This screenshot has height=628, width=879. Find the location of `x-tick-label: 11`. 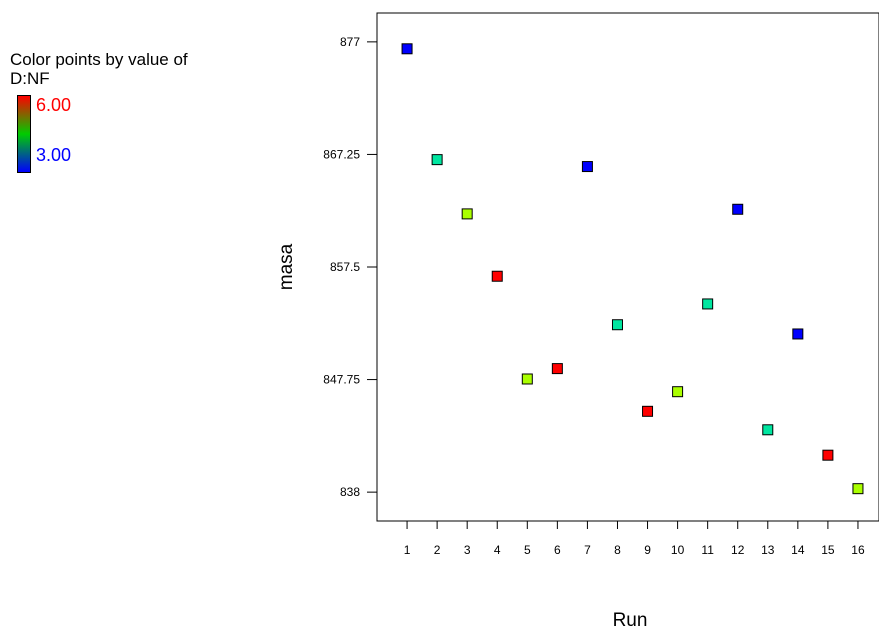

x-tick-label: 11 is located at coordinates (707, 550).